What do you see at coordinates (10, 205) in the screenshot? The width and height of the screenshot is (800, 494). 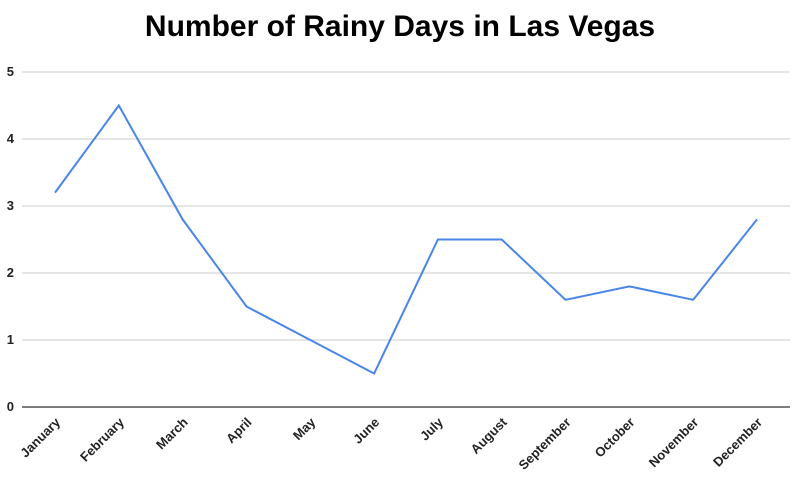 I see `y-tick-label: 3` at bounding box center [10, 205].